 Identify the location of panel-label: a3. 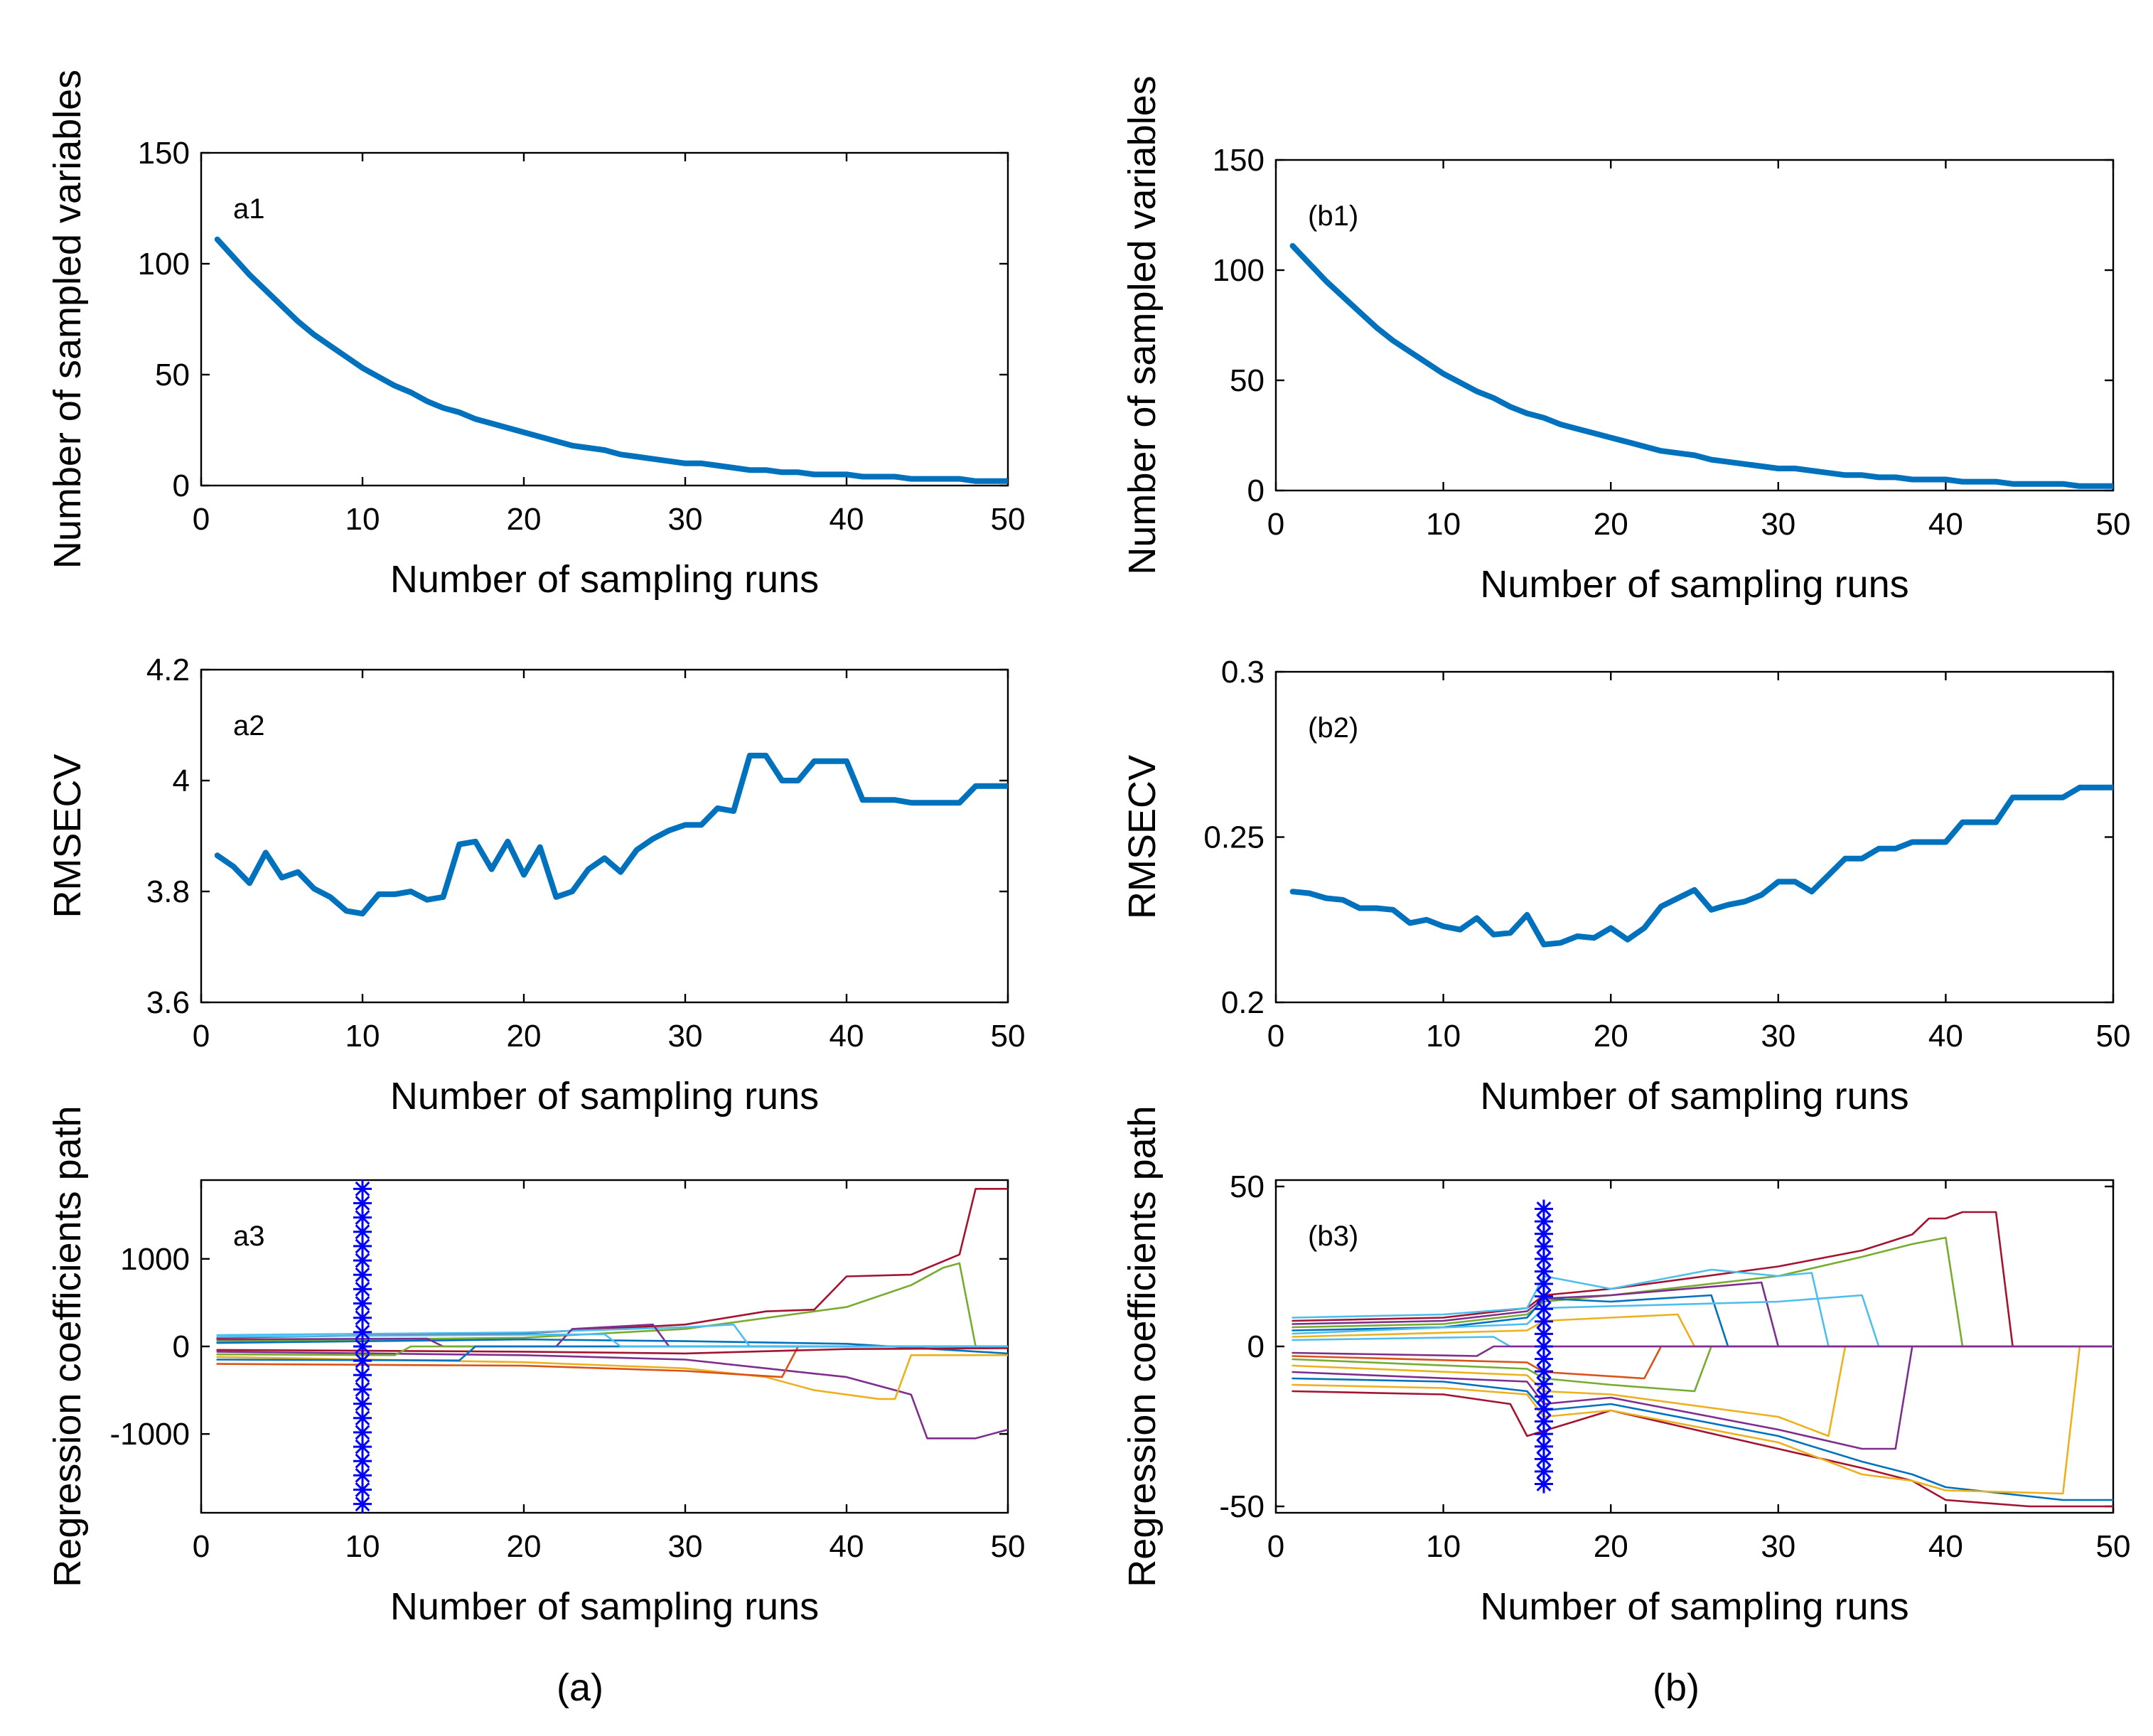
(249, 1236).